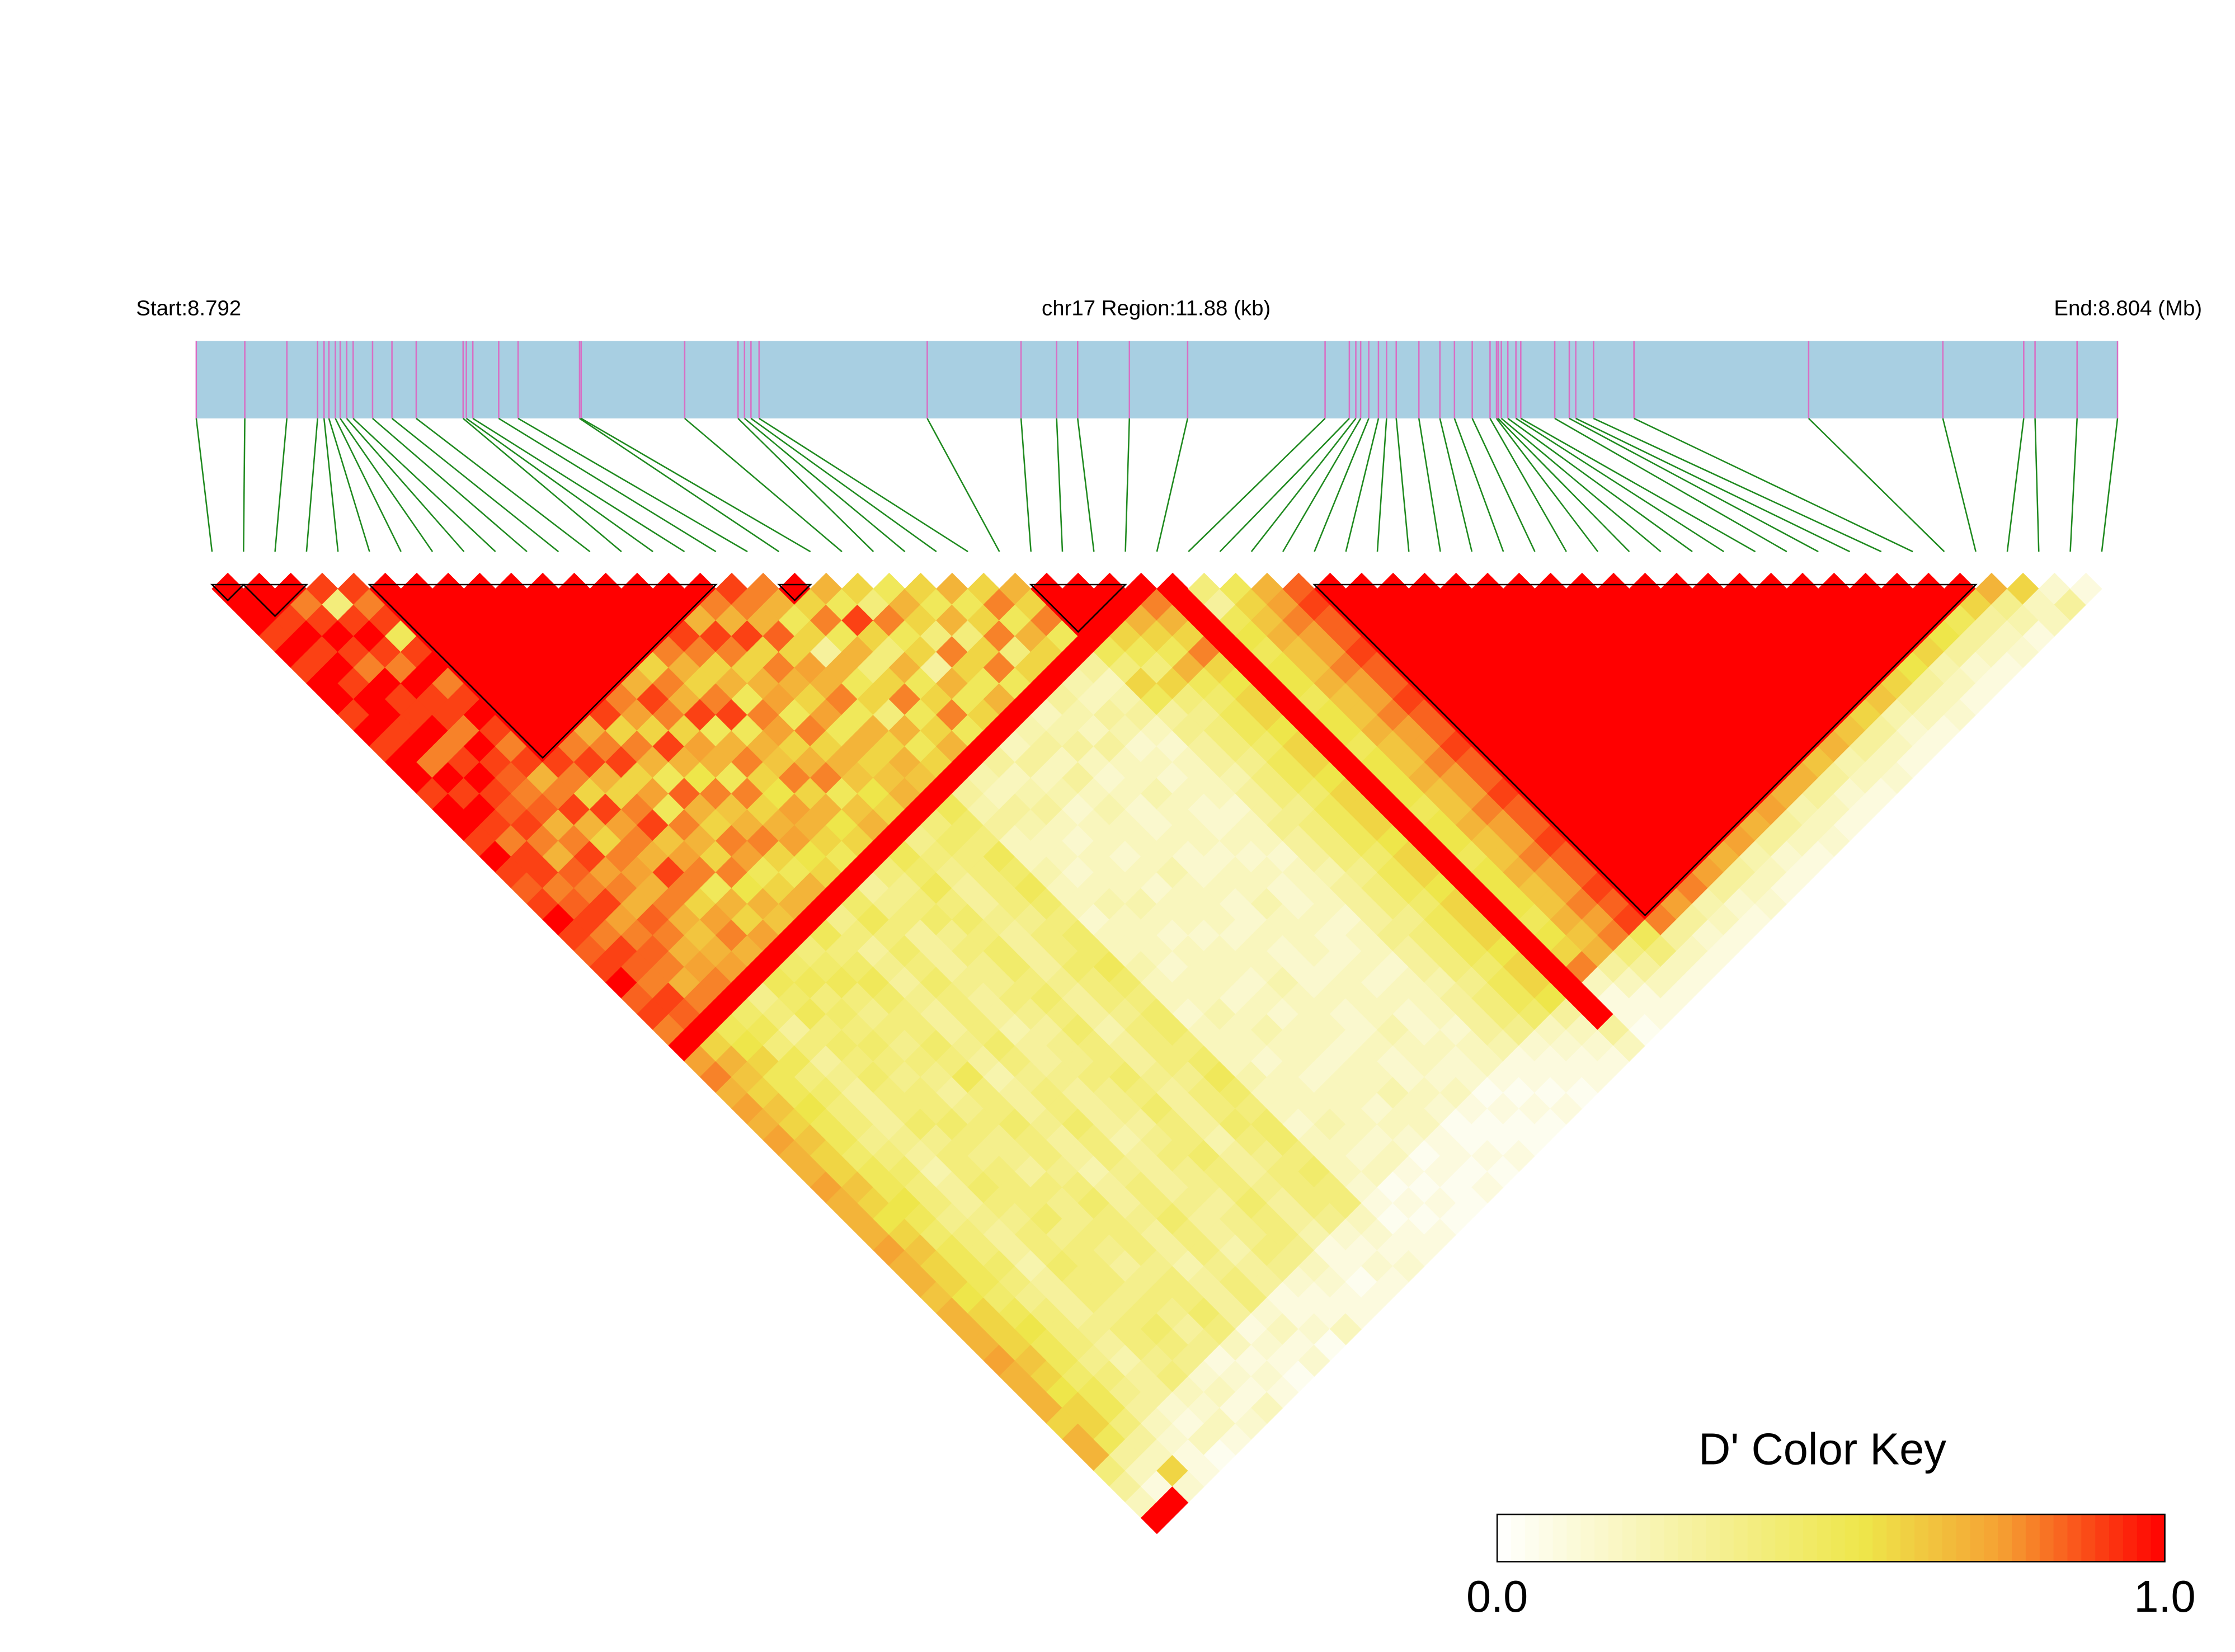  I want to click on color-key-title: D' Color Key, so click(1822, 1449).